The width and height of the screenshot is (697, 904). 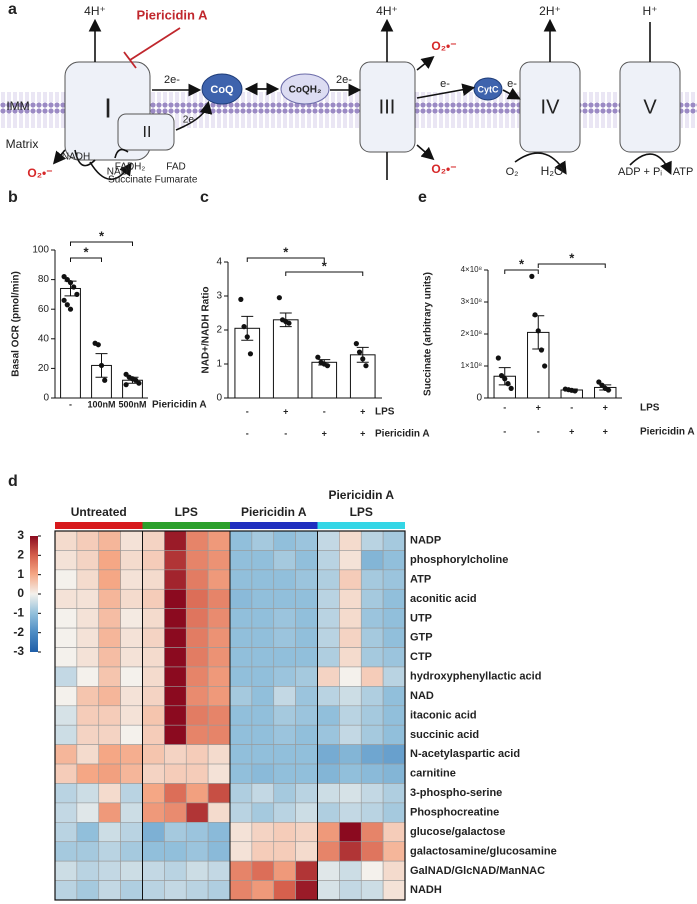 I want to click on diagram-label: Matrix, so click(x=22, y=144).